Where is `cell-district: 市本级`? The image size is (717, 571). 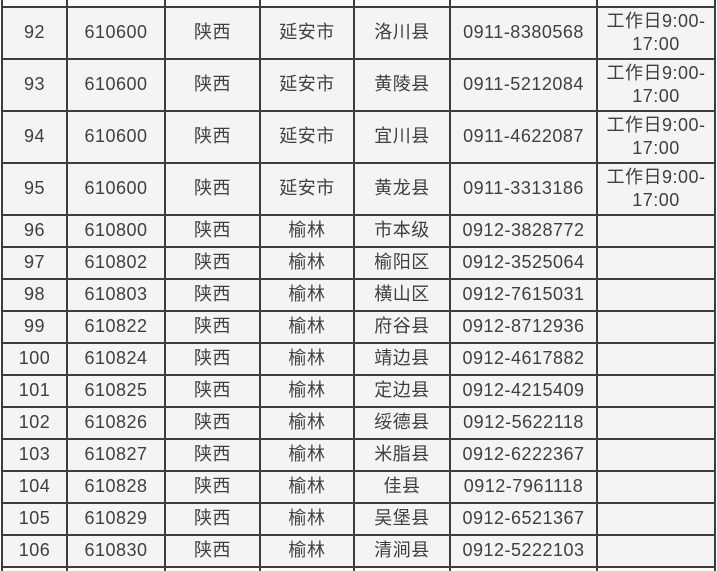
cell-district: 市本级 is located at coordinates (402, 231).